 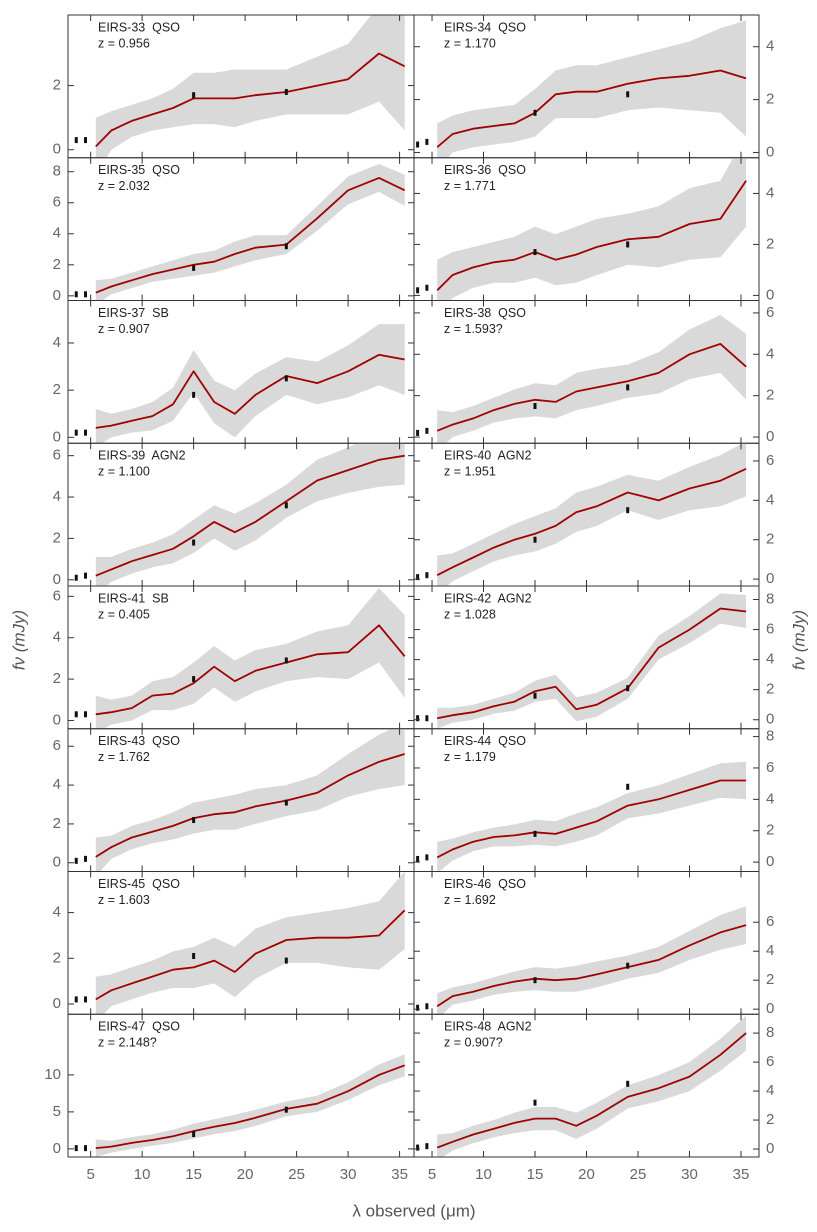 I want to click on panel-title: EIRS-35 QSO, so click(x=139, y=170).